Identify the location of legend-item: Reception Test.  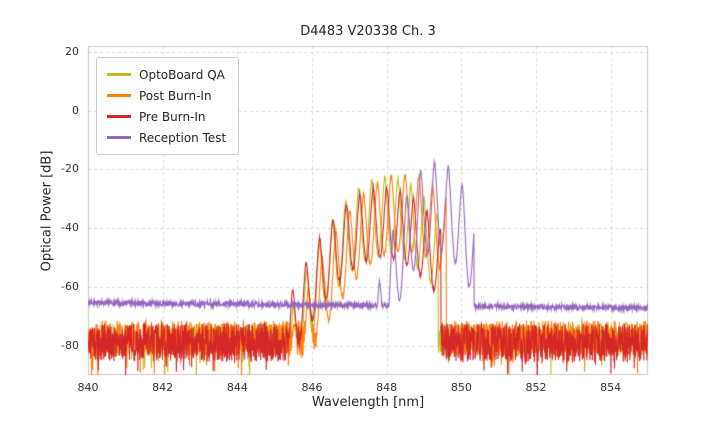
(166, 137).